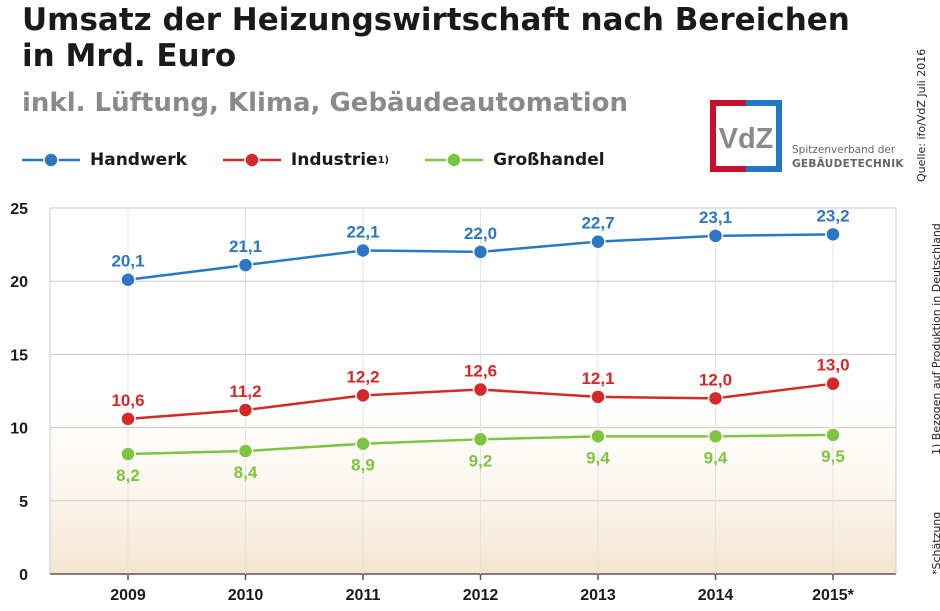  What do you see at coordinates (246, 595) in the screenshot?
I see `x-tick-label: 2010` at bounding box center [246, 595].